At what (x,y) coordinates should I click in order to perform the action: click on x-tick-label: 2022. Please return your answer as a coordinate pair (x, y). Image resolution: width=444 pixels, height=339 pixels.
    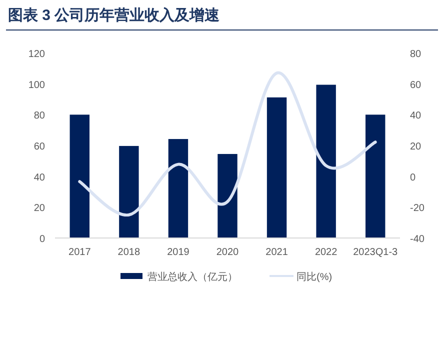
    Looking at the image, I should click on (326, 252).